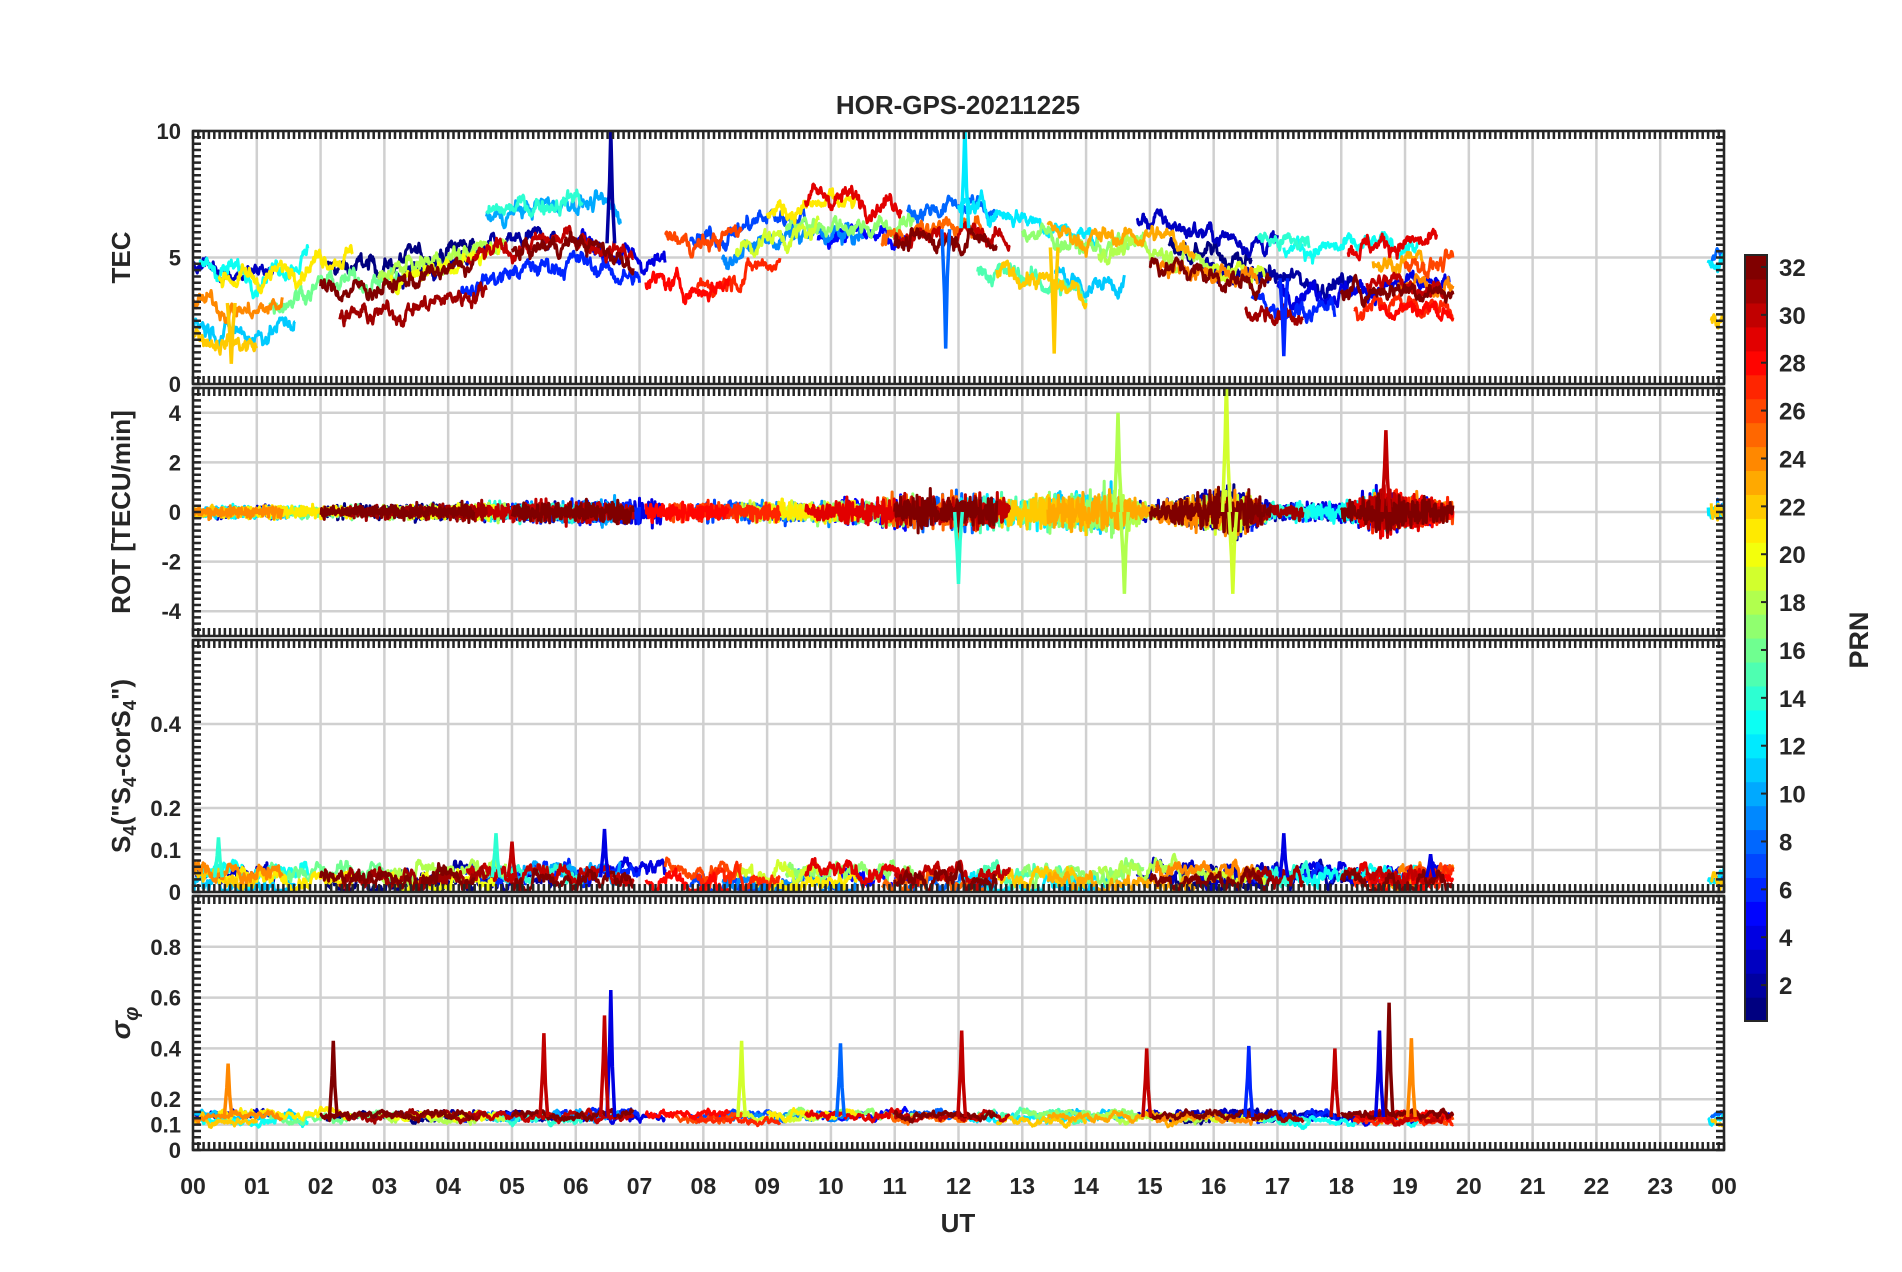 The height and width of the screenshot is (1272, 1902). I want to click on y-tick-label: 0.2, so click(165, 1099).